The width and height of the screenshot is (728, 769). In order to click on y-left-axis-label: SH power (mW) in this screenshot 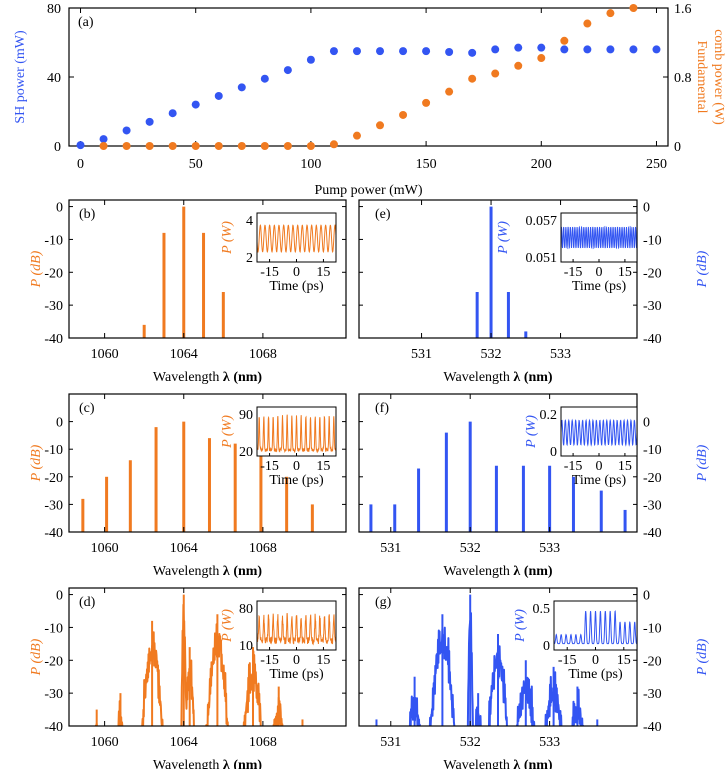, I will do `click(20, 77)`.